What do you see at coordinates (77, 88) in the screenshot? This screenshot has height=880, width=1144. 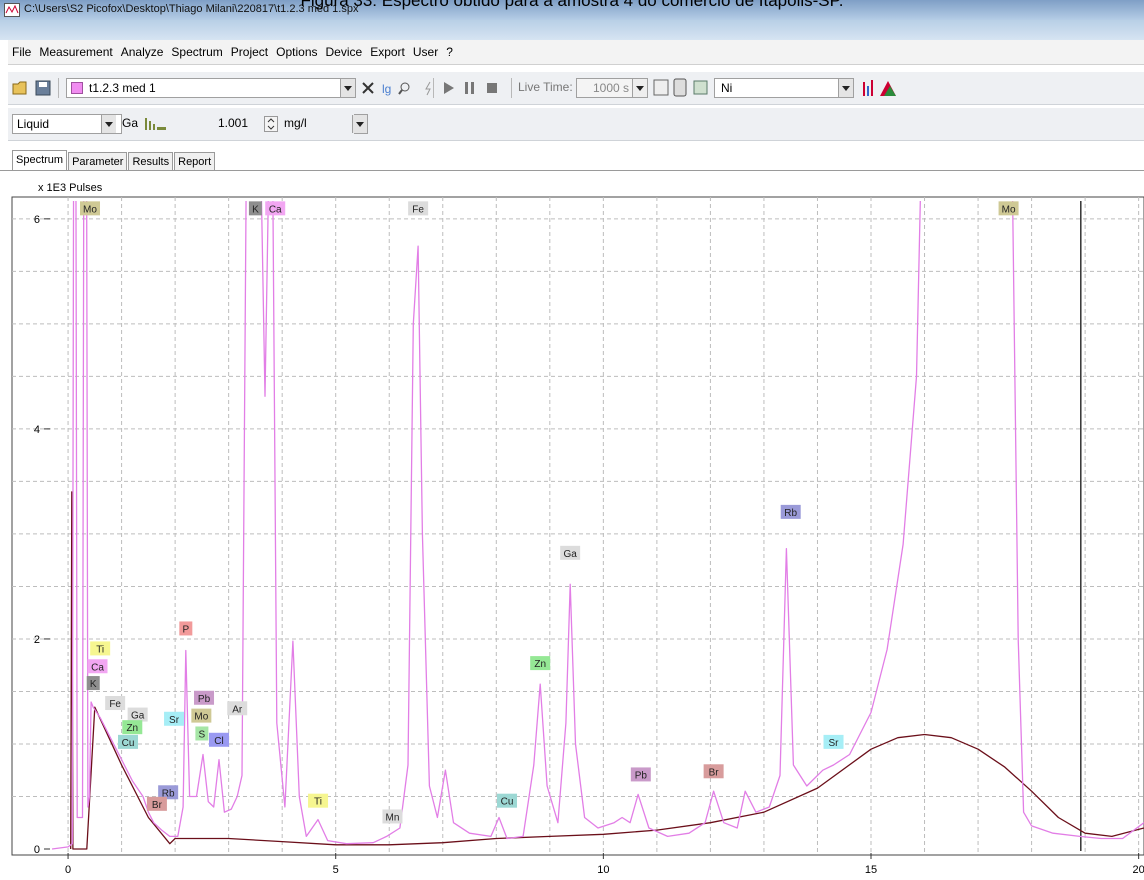 I see `spectrum-color` at bounding box center [77, 88].